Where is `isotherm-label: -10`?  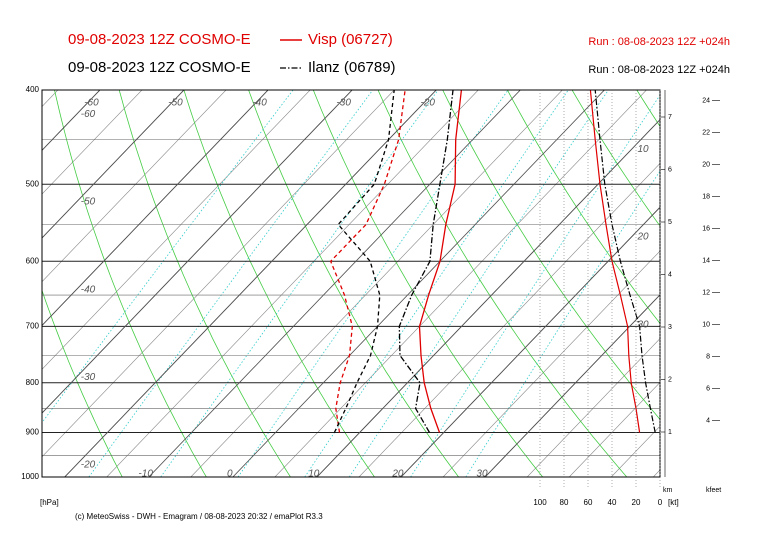 isotherm-label: -10 is located at coordinates (145, 474).